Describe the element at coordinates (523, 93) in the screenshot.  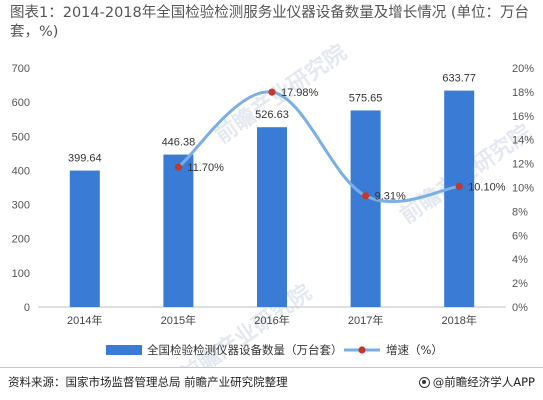
I see `y-right-tick-label: 18%` at that location.